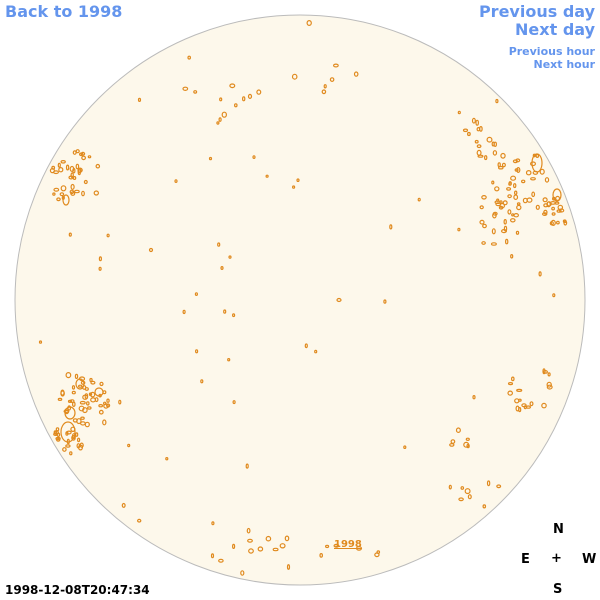 The width and height of the screenshot is (600, 600). What do you see at coordinates (555, 29) in the screenshot?
I see `next-day-link: Next day` at bounding box center [555, 29].